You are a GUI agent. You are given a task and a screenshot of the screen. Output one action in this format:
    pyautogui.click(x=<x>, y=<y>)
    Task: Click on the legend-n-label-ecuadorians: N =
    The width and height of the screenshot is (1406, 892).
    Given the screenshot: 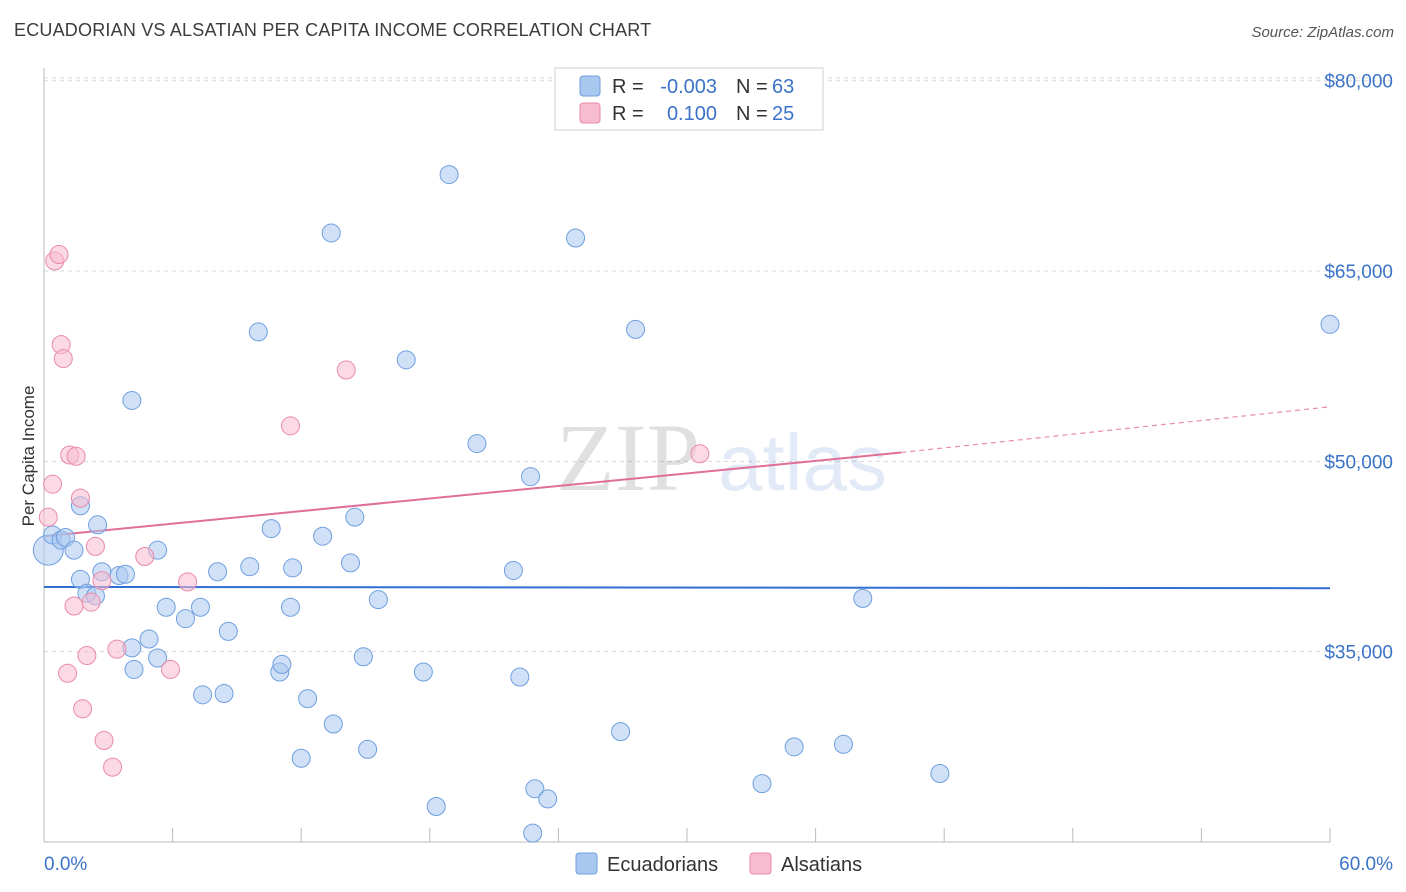 What is the action you would take?
    pyautogui.click(x=752, y=87)
    